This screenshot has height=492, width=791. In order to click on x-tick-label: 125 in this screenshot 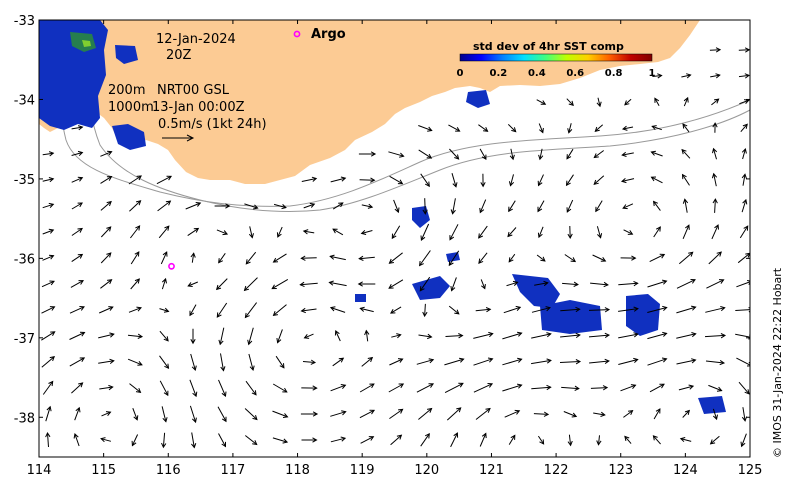, I will do `click(750, 470)`.